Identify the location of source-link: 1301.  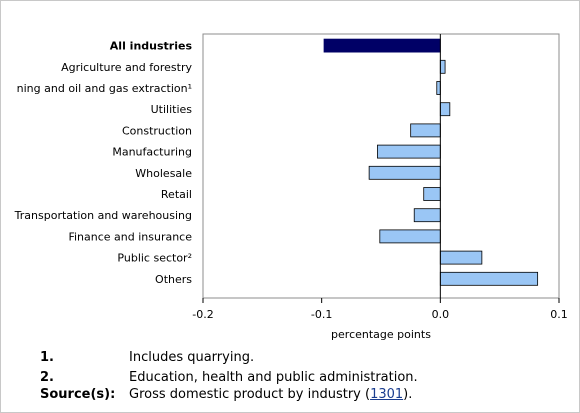
(387, 394).